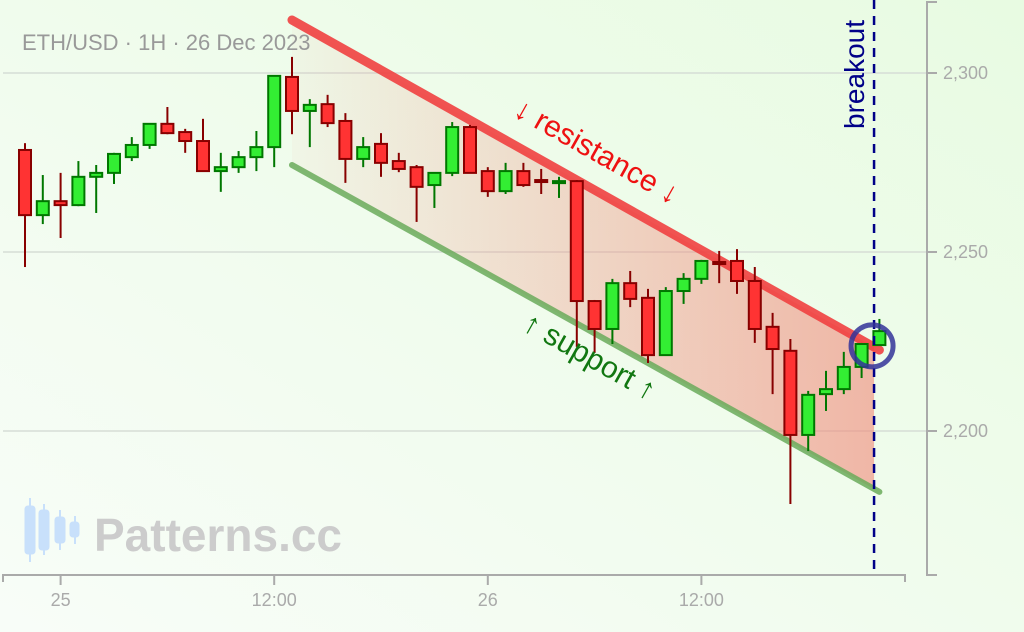  What do you see at coordinates (488, 600) in the screenshot?
I see `x-tick-label: 26` at bounding box center [488, 600].